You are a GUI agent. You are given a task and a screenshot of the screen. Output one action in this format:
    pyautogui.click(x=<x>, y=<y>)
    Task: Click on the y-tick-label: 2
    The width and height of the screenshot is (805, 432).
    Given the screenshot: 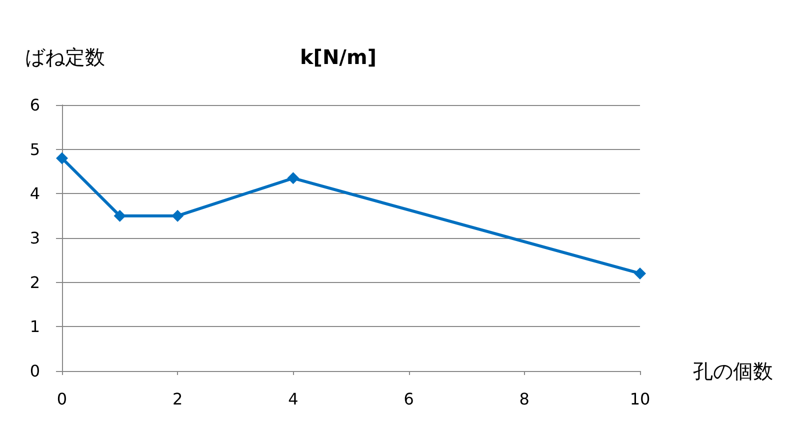 What is the action you would take?
    pyautogui.click(x=35, y=282)
    